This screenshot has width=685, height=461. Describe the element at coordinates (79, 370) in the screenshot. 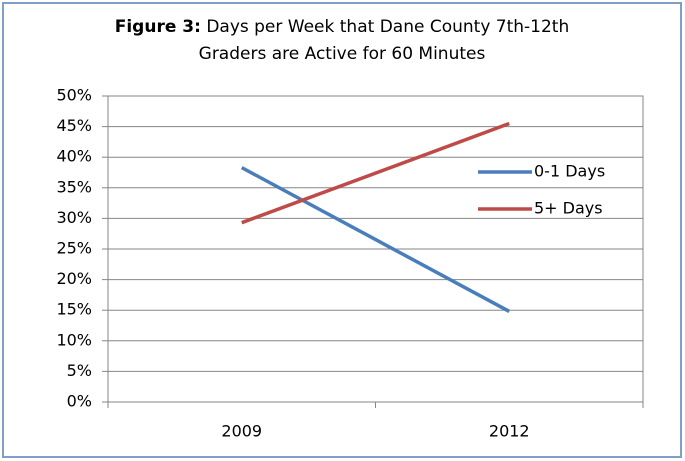

I see `y-tick-label: 5%` at that location.